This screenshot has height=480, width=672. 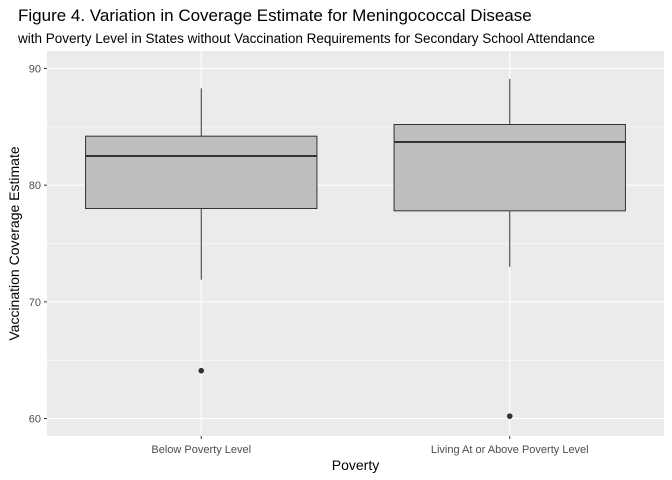 What do you see at coordinates (35, 420) in the screenshot?
I see `y-tick-label: 60` at bounding box center [35, 420].